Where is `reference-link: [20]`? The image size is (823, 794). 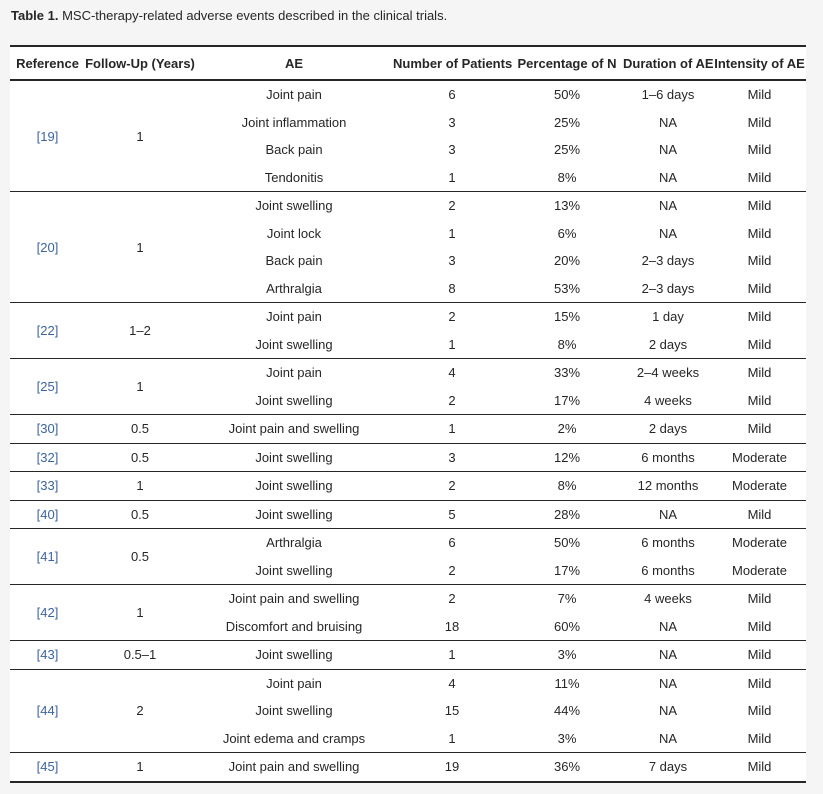 reference-link: [20] is located at coordinates (47, 247).